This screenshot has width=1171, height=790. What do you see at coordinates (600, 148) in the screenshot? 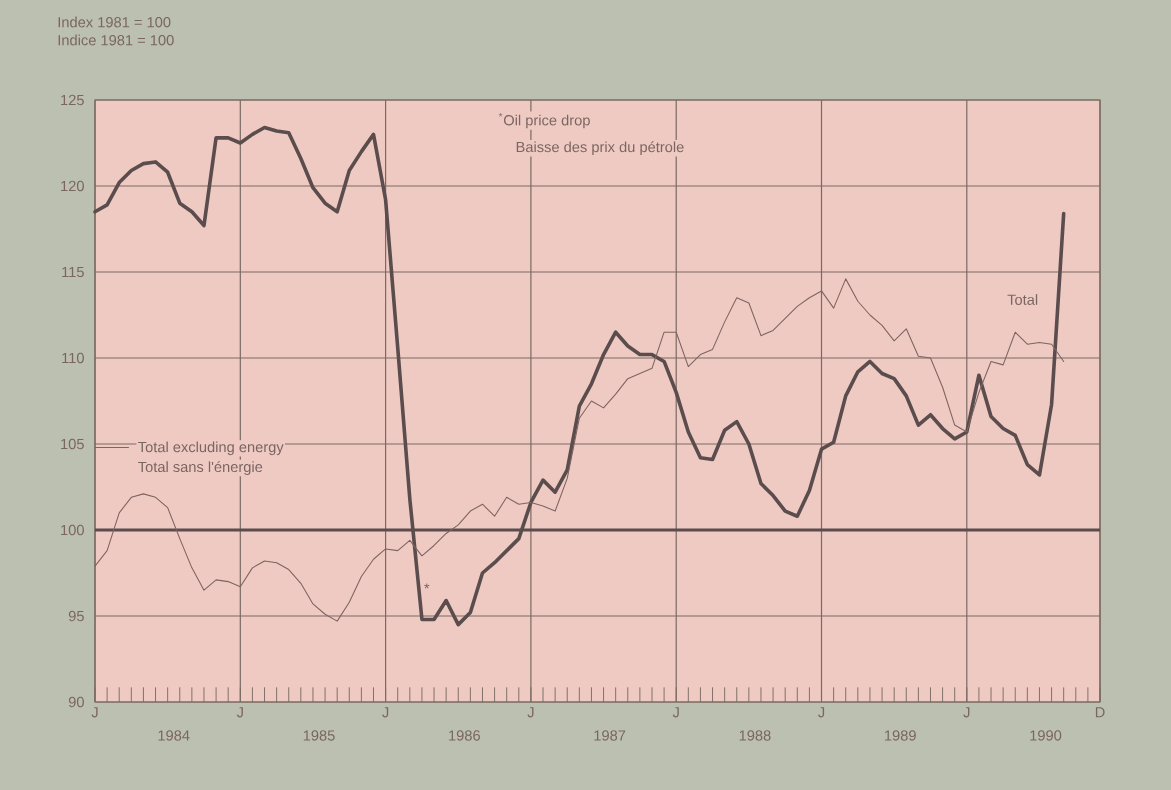
I see `annotation: Baisse des prix du pétrole` at bounding box center [600, 148].